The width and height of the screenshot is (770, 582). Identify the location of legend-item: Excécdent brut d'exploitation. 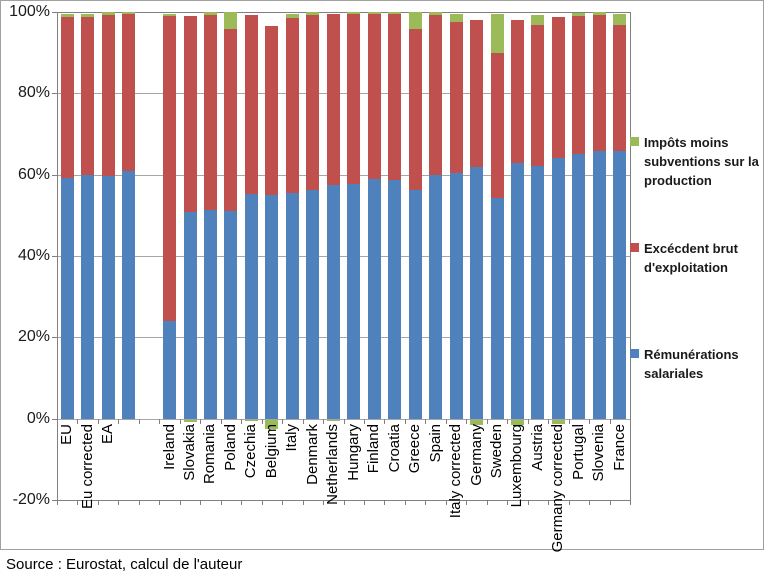
(698, 269).